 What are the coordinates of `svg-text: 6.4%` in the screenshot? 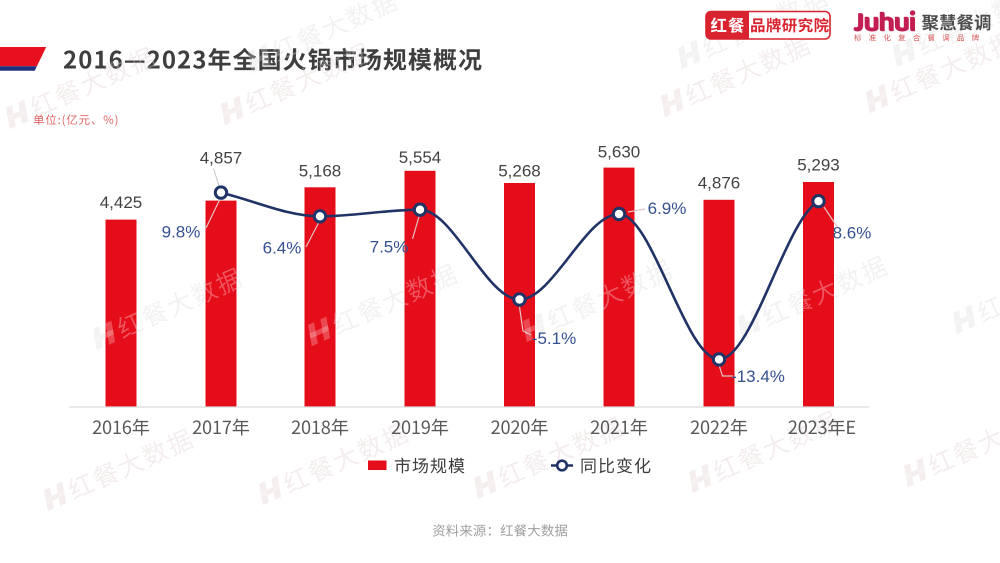 It's located at (282, 248).